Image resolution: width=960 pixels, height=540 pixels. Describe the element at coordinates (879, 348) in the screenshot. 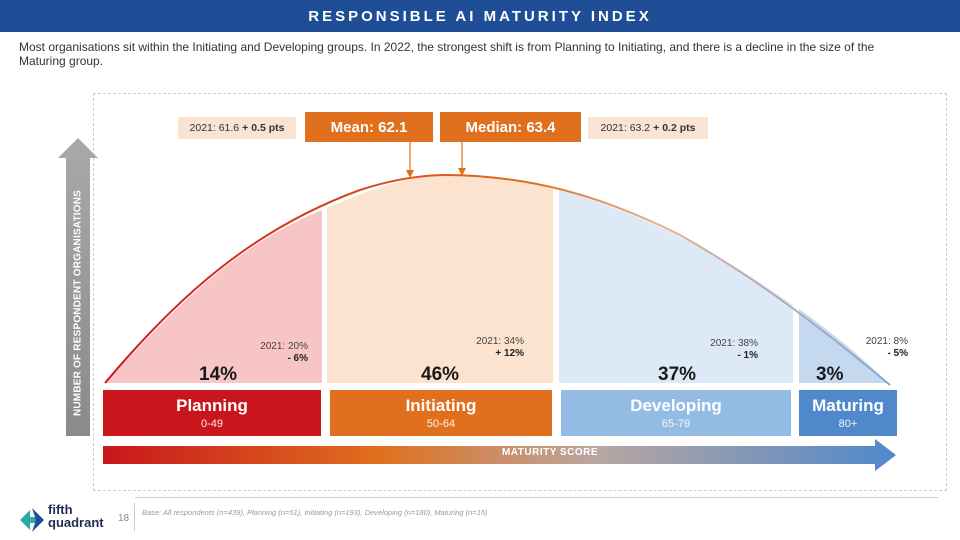

I see `maturing-change-label: 2021: 8% - 5%` at that location.